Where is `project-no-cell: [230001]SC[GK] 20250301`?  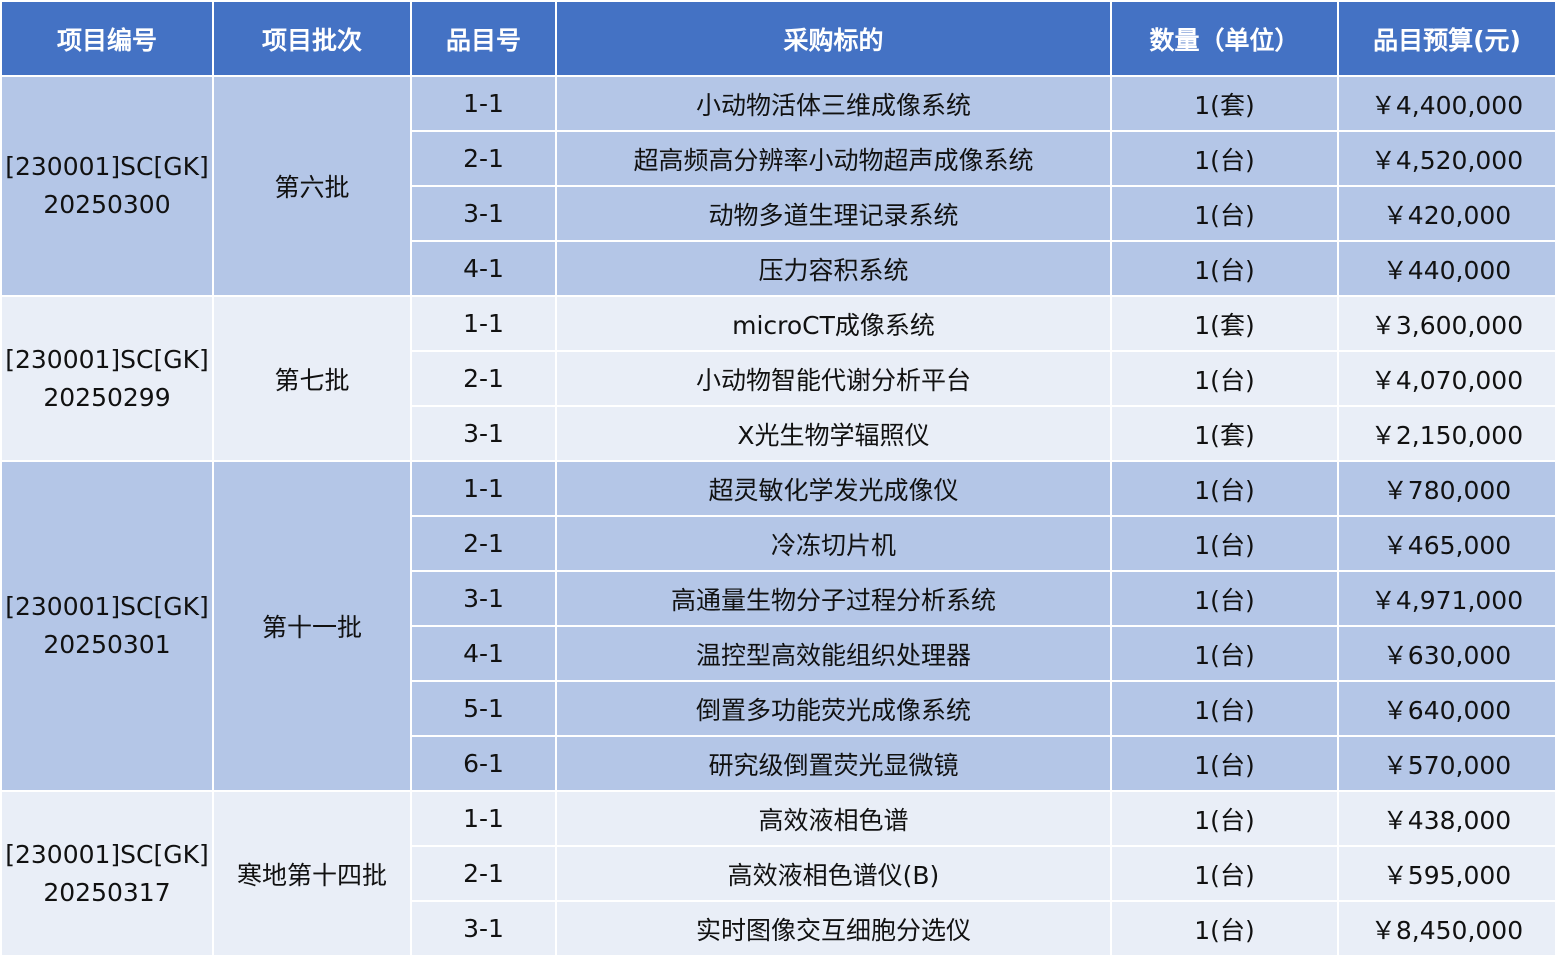 project-no-cell: [230001]SC[GK] 20250301 is located at coordinates (107, 626).